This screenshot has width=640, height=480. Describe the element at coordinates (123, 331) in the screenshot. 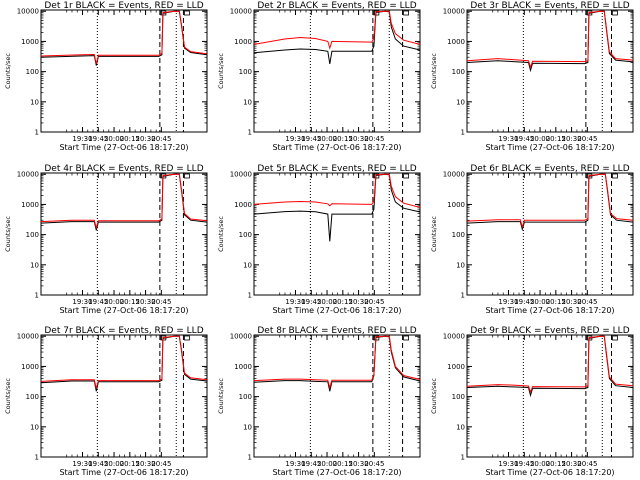

I see `panel-title: Det 7r BLACK = Events, RED = LLD` at that location.